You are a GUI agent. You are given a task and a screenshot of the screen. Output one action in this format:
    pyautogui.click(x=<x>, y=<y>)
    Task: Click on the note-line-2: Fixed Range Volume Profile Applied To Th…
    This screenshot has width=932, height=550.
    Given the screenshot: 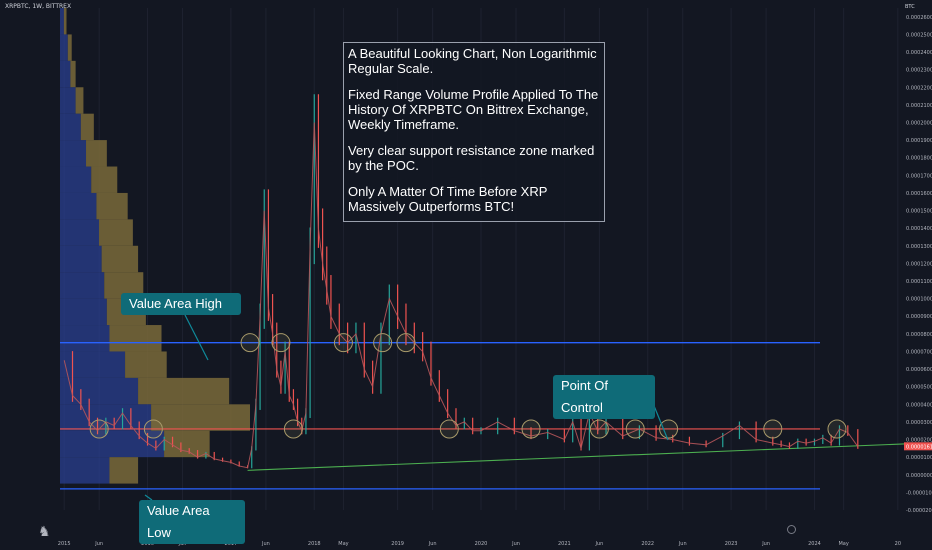 What is the action you would take?
    pyautogui.click(x=473, y=109)
    